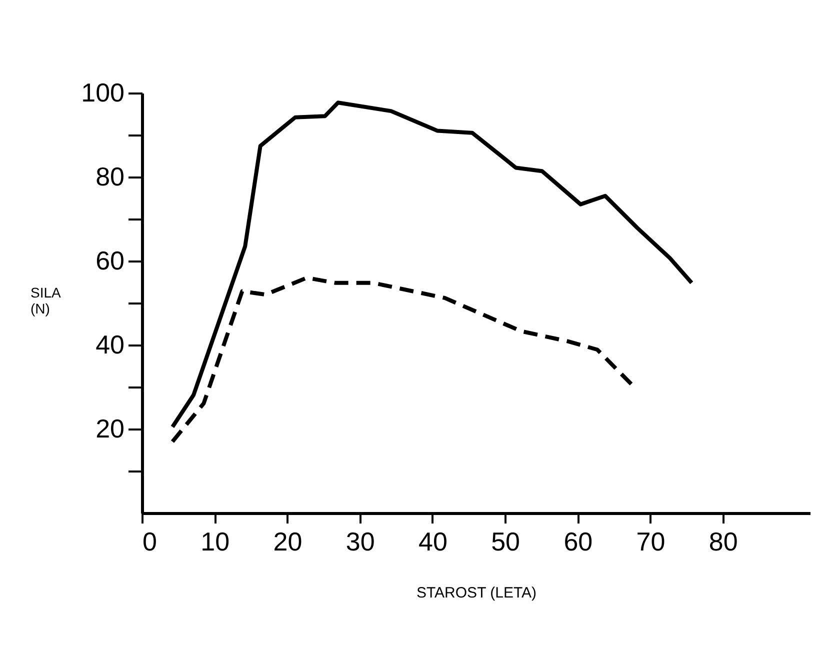 The height and width of the screenshot is (656, 817). I want to click on x-tick-label: 80, so click(723, 541).